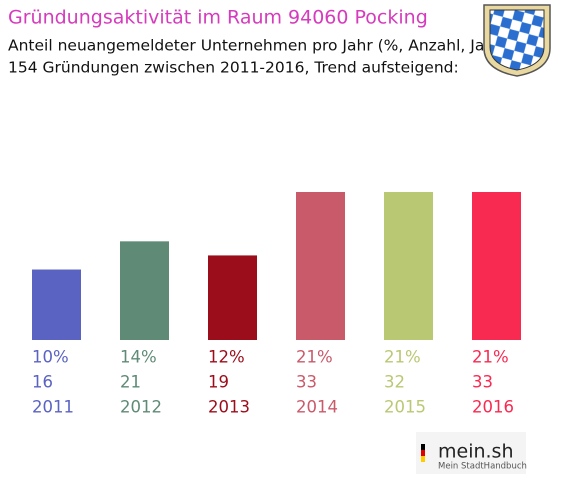  I want to click on value-label: 12%, so click(226, 357).